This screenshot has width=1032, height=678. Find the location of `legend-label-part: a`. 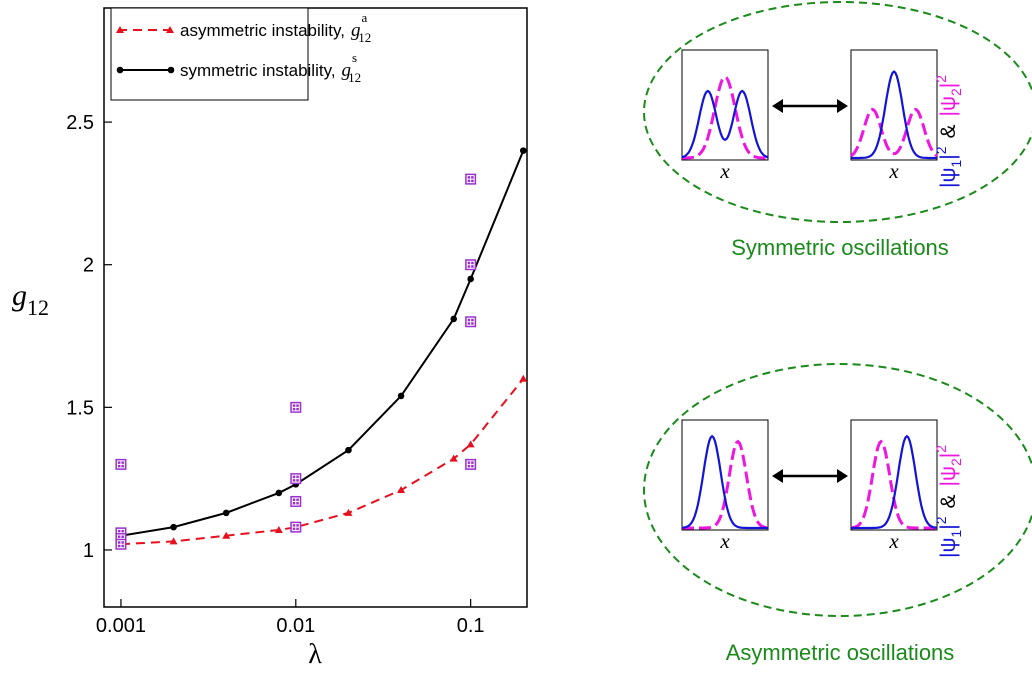

legend-label-part: a is located at coordinates (365, 17).